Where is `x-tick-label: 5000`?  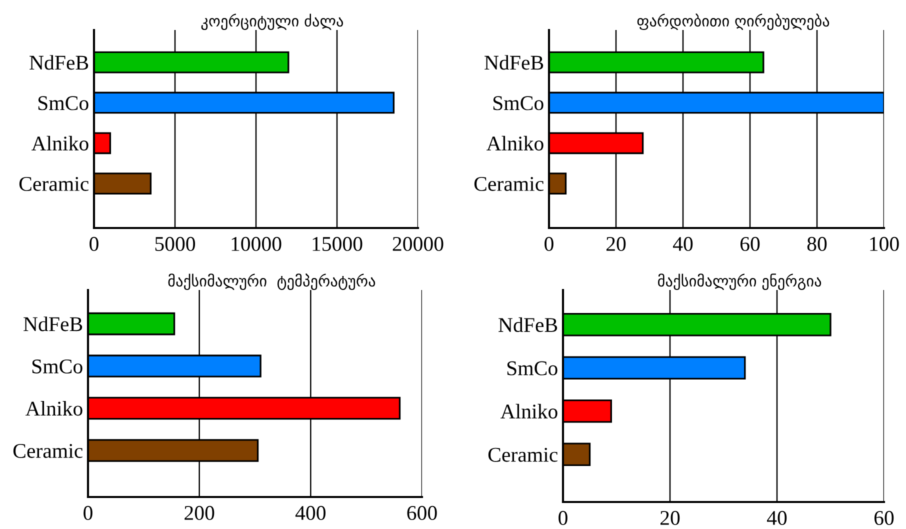 x-tick-label: 5000 is located at coordinates (175, 243).